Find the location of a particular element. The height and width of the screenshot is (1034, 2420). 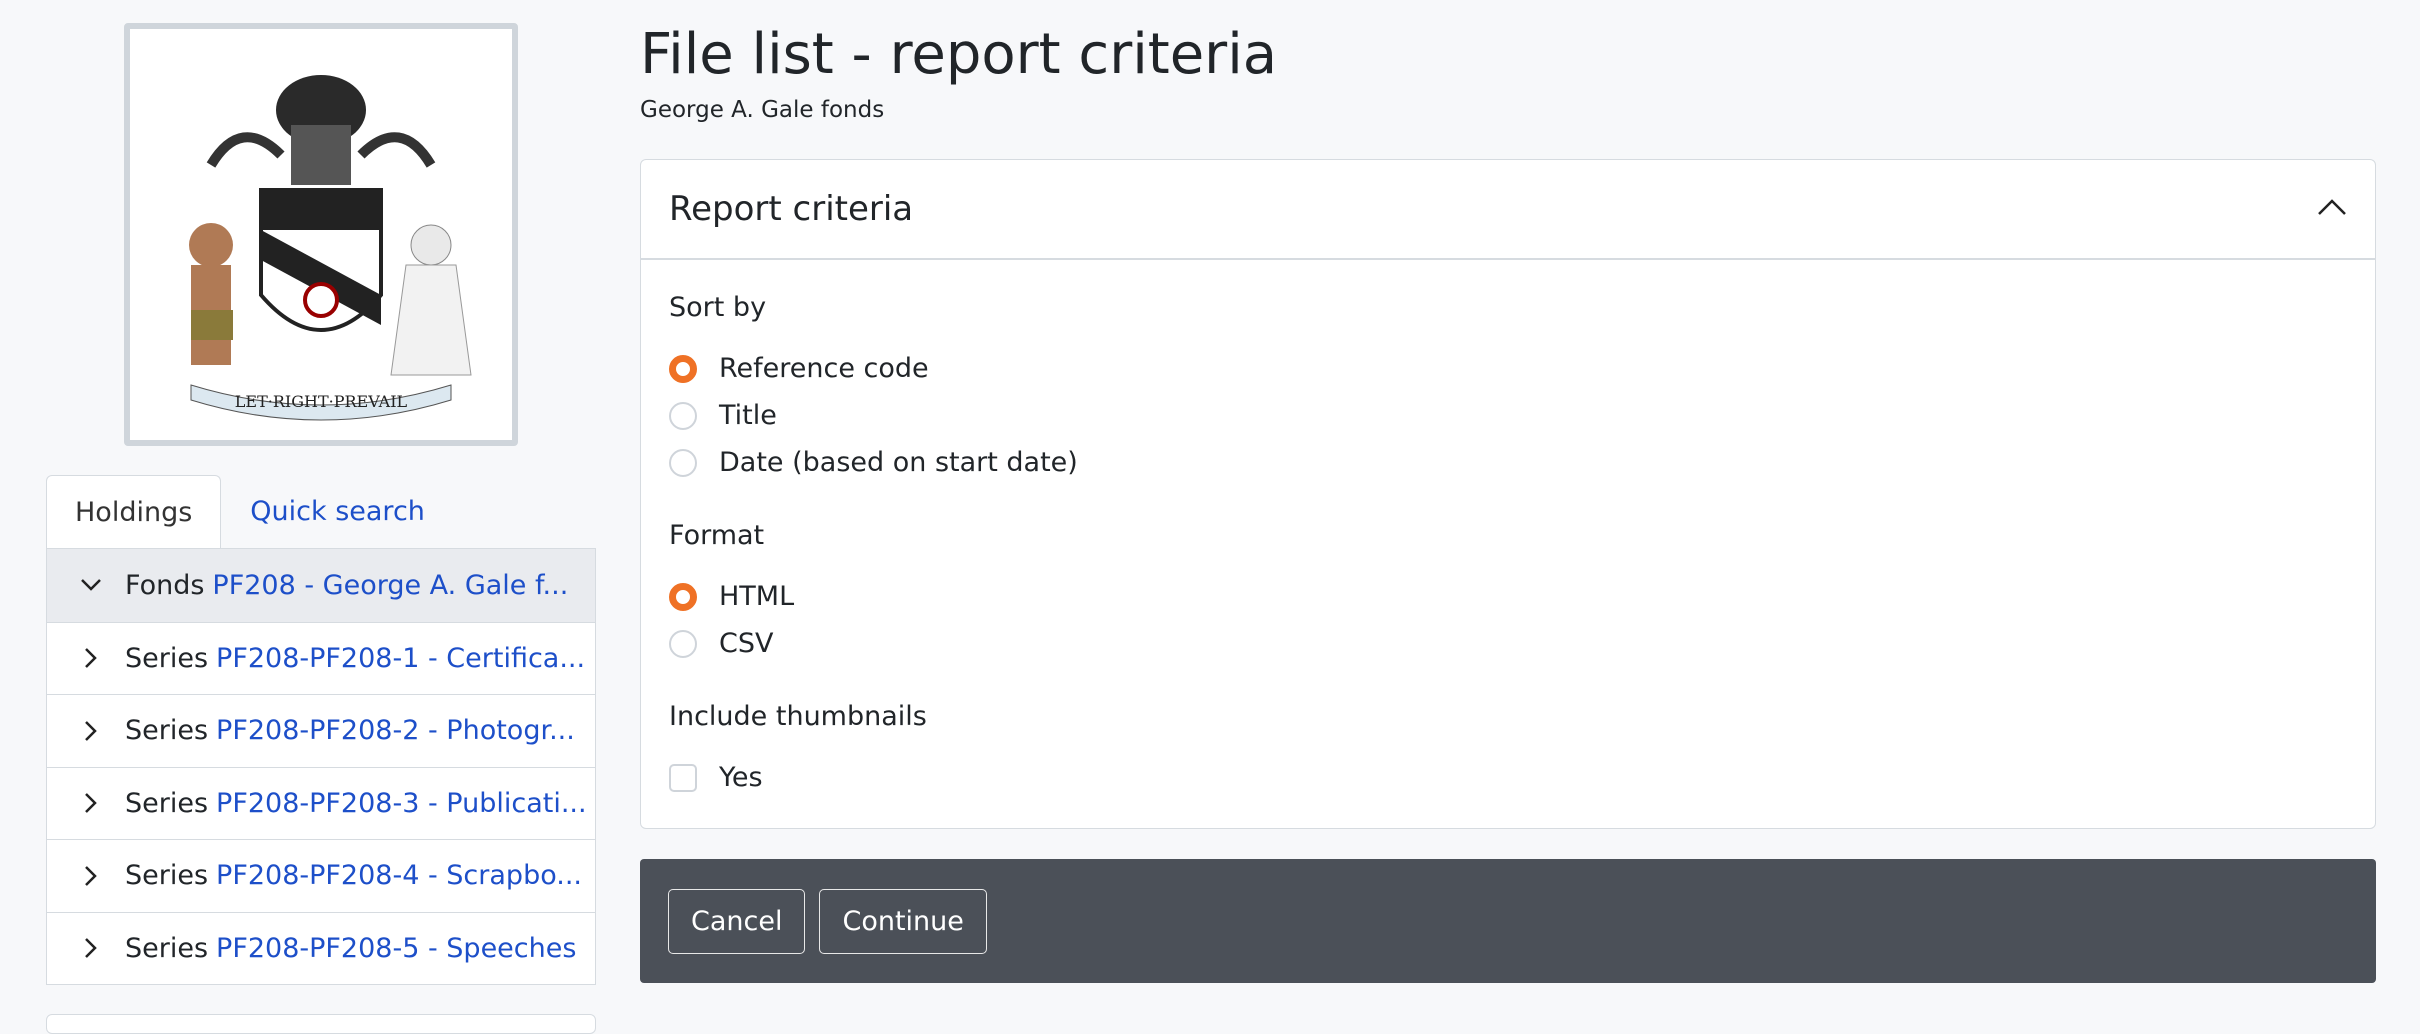

tree-item-series: Series PF208-PF208-5 - Speeches is located at coordinates (321, 948).